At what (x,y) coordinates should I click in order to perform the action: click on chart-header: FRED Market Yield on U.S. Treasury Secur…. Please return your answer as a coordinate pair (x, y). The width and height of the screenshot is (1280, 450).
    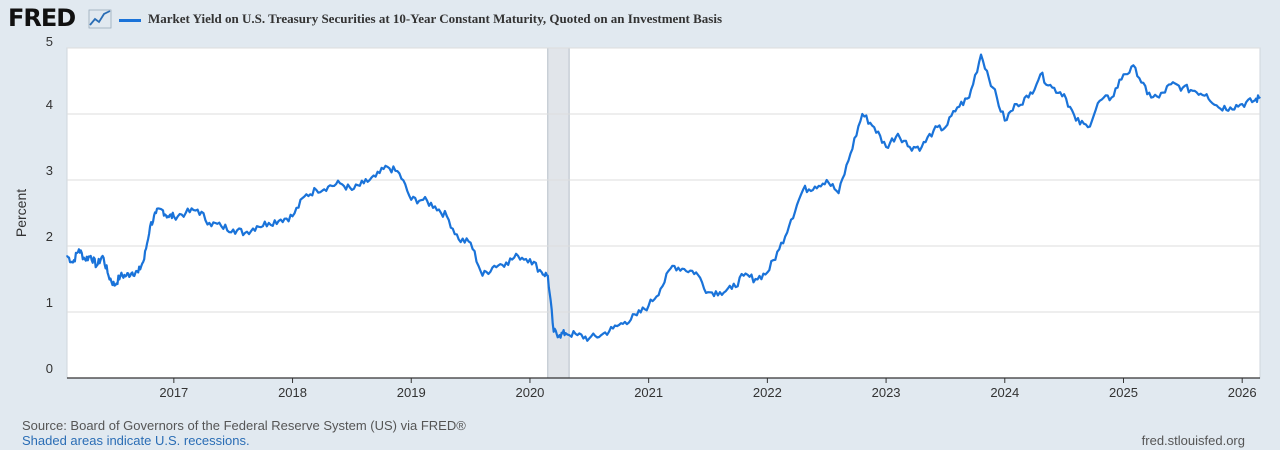
    Looking at the image, I should click on (640, 20).